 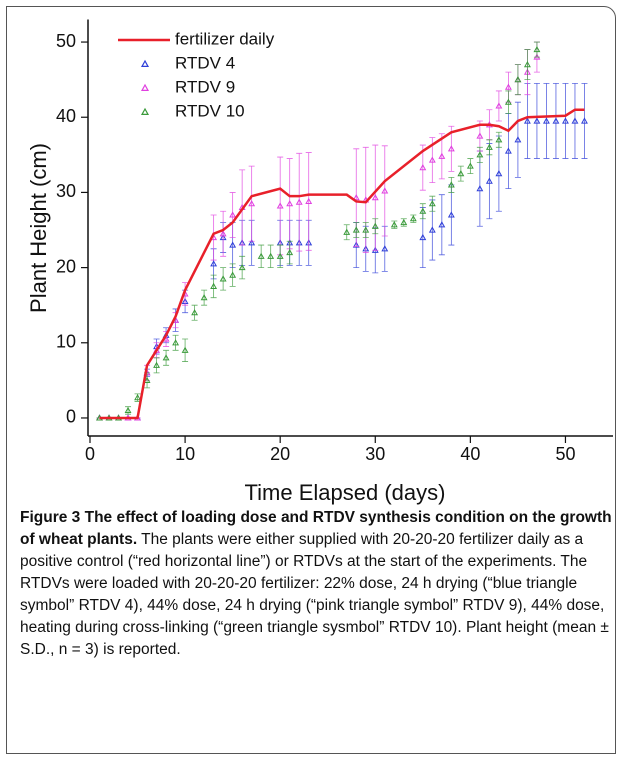 What do you see at coordinates (225, 38) in the screenshot?
I see `legend-label: fertilizer daily` at bounding box center [225, 38].